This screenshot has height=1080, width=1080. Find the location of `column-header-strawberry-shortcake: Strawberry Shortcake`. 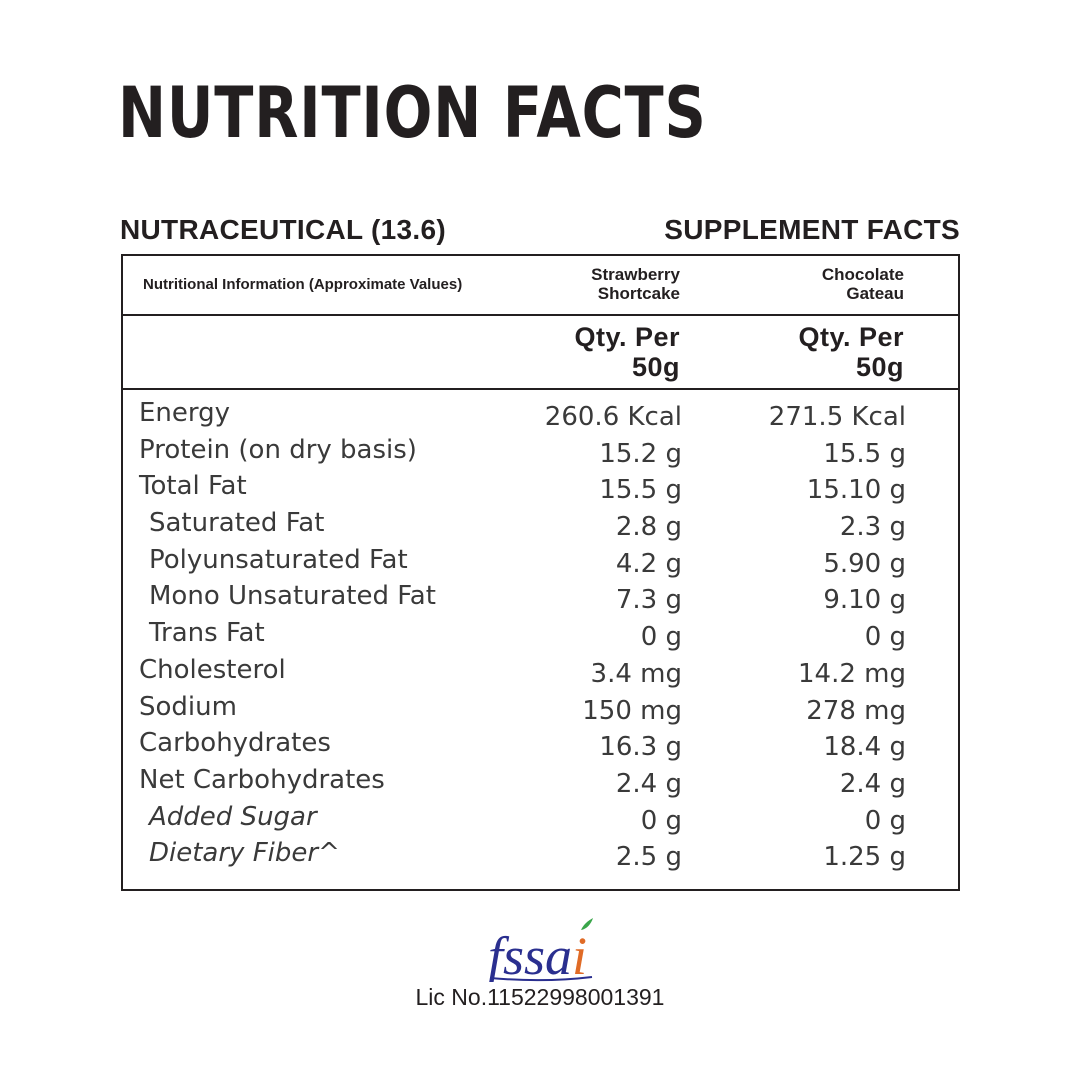

column-header-strawberry-shortcake: Strawberry Shortcake is located at coordinates (635, 284).